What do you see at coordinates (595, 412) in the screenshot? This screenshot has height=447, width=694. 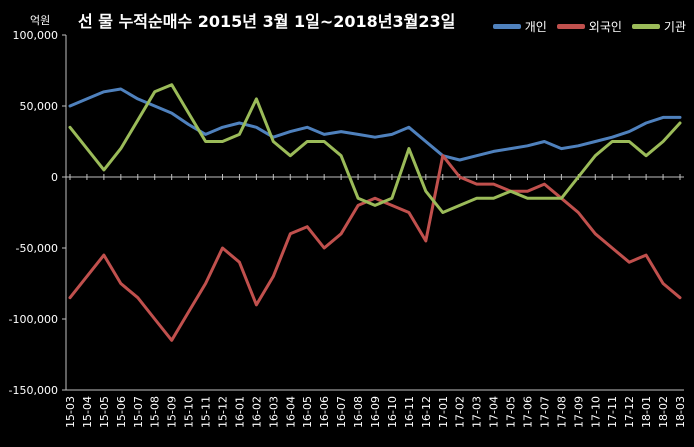 I see `x-tick-label: 17-10` at bounding box center [595, 412].